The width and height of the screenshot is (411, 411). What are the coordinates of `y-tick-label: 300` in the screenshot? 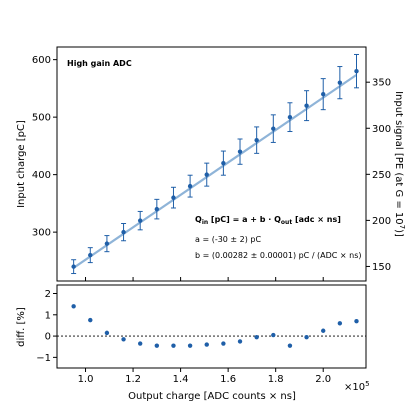 It's located at (41, 233).